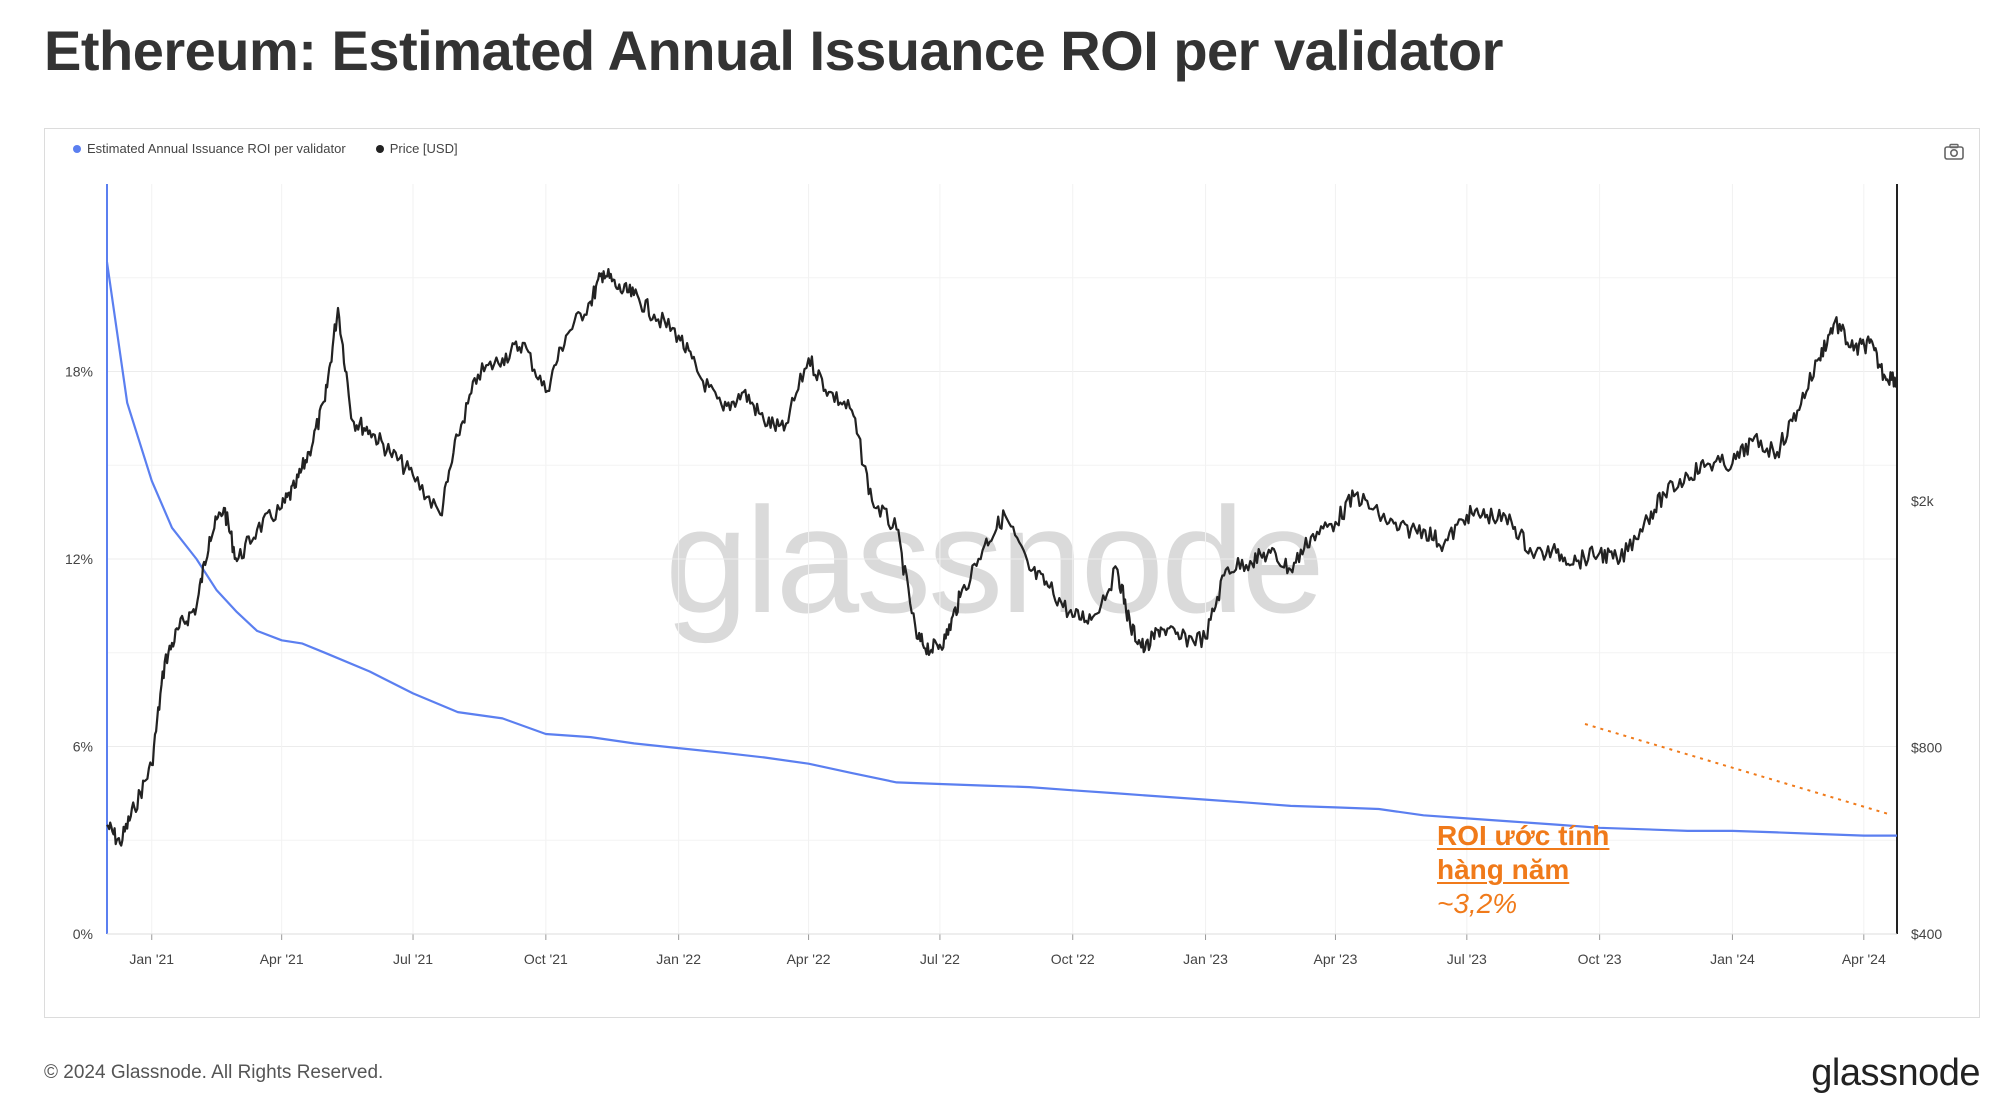  Describe the element at coordinates (151, 959) in the screenshot. I see `x-tick-label: Jan '21` at that location.